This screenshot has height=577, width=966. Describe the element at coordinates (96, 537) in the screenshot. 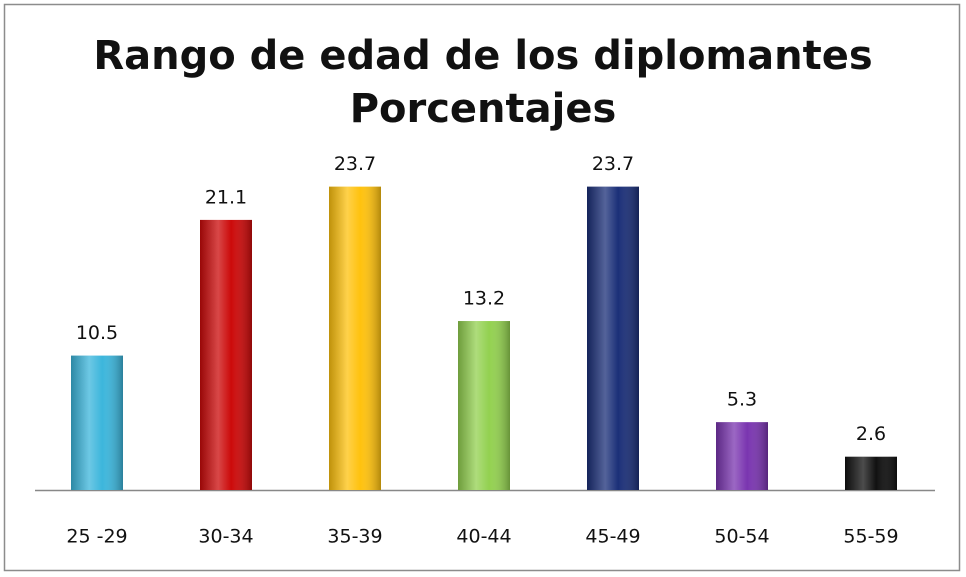

I see `x-tick-label: 25 -29` at that location.